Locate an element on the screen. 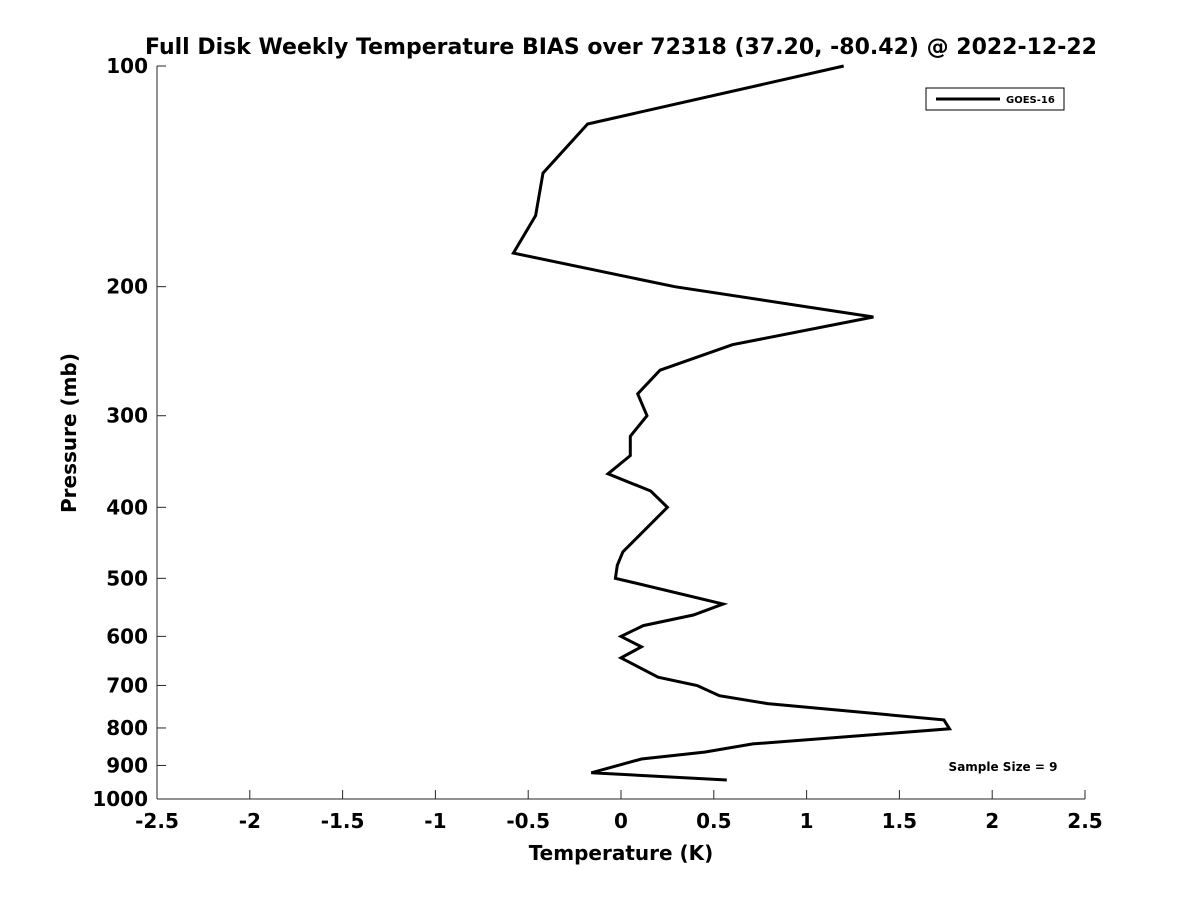 This screenshot has height=904, width=1200. y-tick-label: 900 is located at coordinates (127, 765).